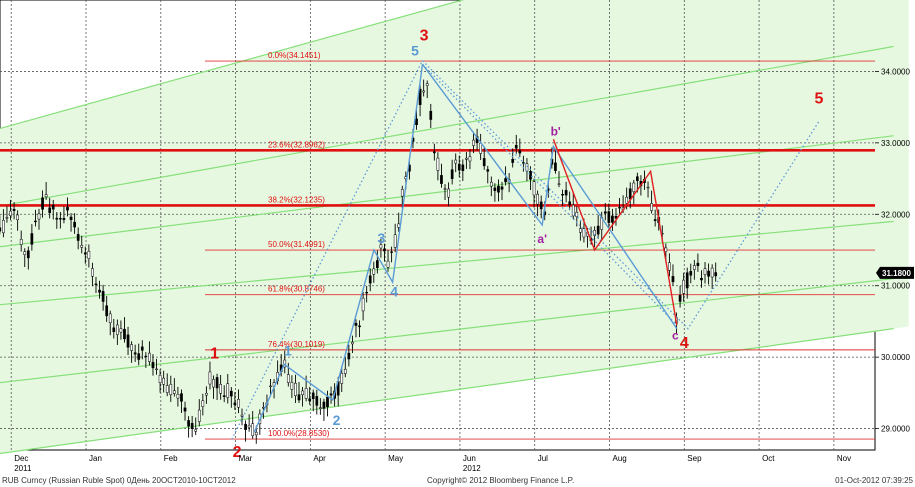 This screenshot has height=487, width=915. Describe the element at coordinates (818, 99) in the screenshot. I see `wave-label: 5` at that location.